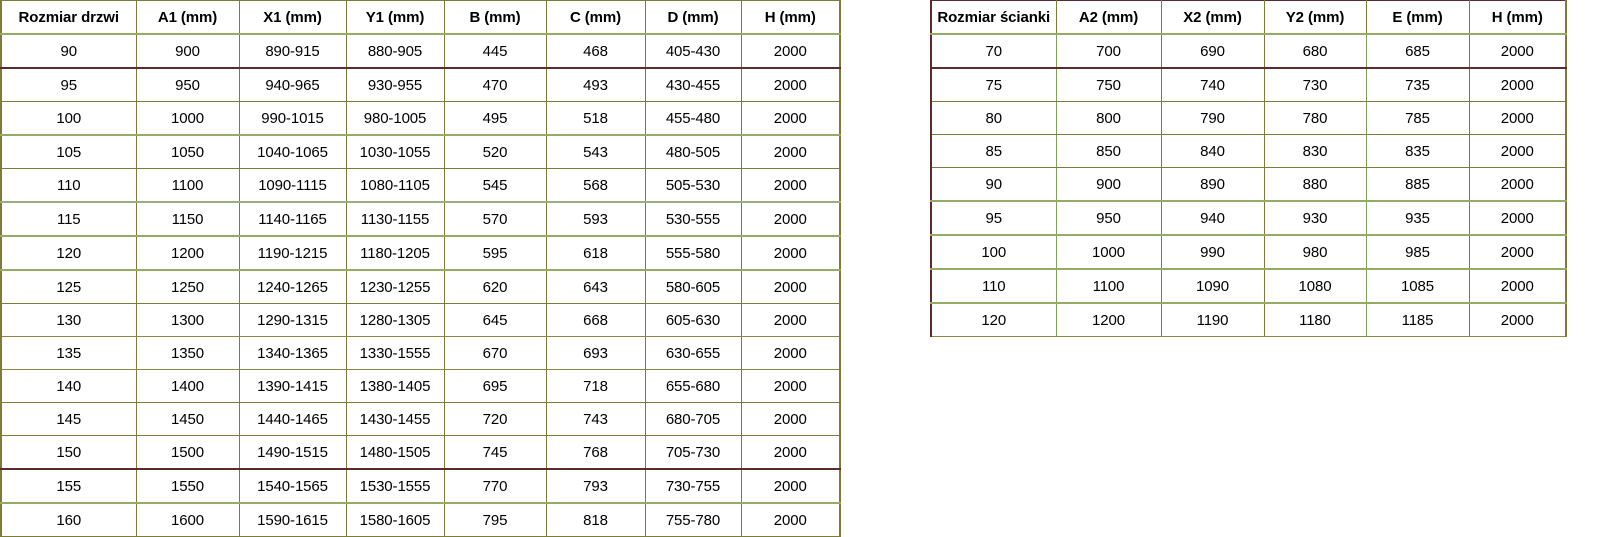  Describe the element at coordinates (495, 118) in the screenshot. I see `cell: 495` at that location.